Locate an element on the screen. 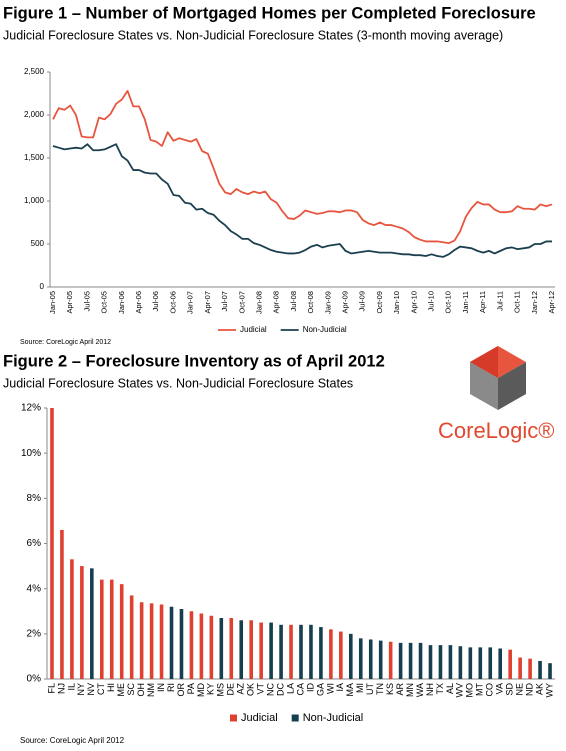 Image resolution: width=566 pixels, height=751 pixels. legend-label: Judicial is located at coordinates (259, 718).